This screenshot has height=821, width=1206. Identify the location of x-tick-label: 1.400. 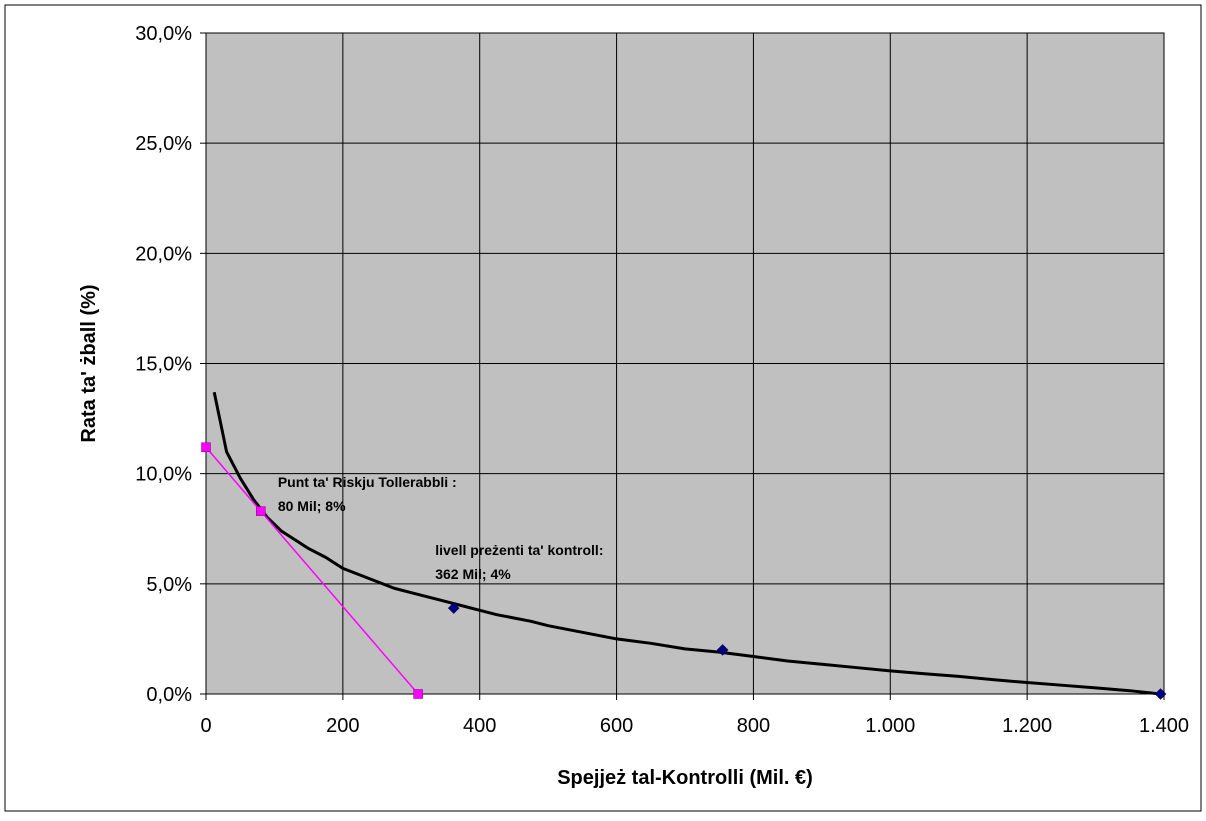
(1164, 726).